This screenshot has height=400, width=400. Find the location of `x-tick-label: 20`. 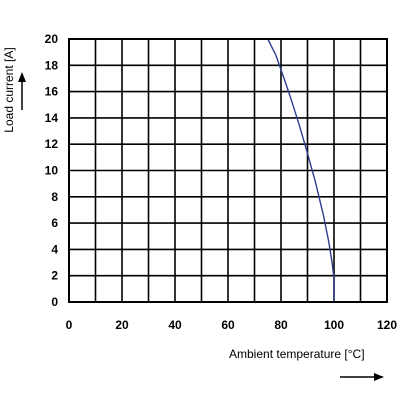

x-tick-label: 20 is located at coordinates (122, 325).